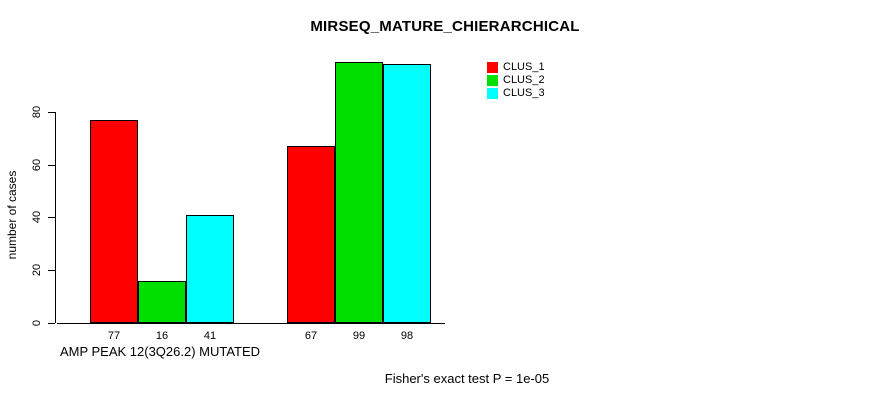 This screenshot has width=890, height=400. What do you see at coordinates (524, 80) in the screenshot?
I see `legend-label: CLUS_2` at bounding box center [524, 80].